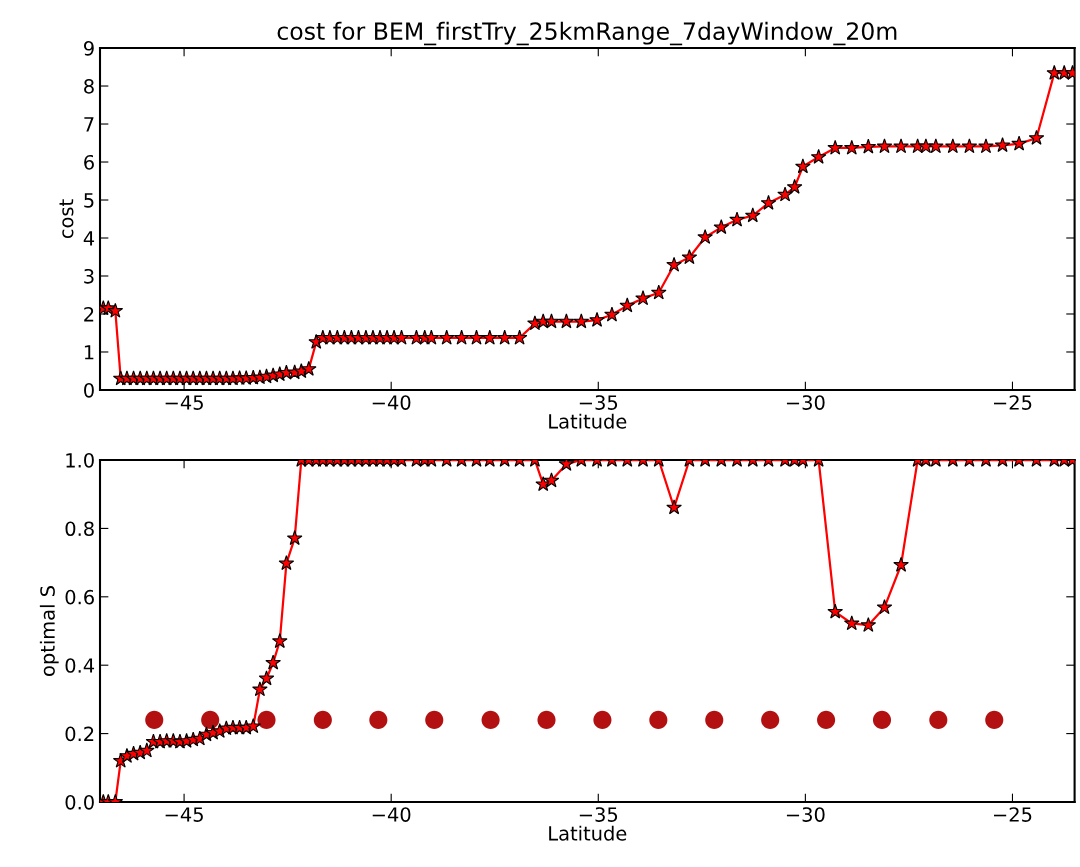 The image size is (1080, 867). Describe the element at coordinates (79, 734) in the screenshot. I see `y-tick-label: 0.2` at that location.